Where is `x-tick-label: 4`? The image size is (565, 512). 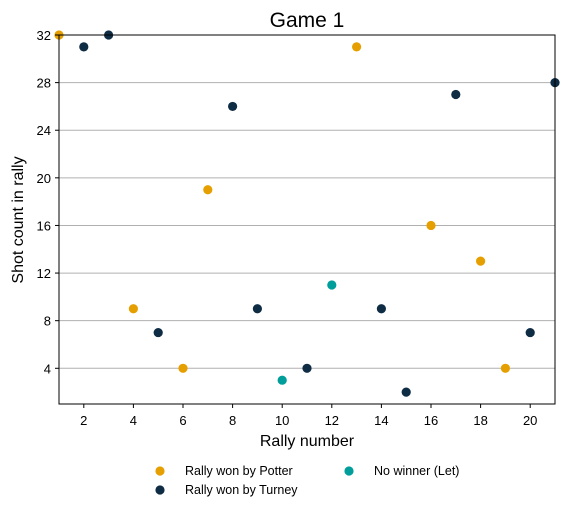 x-tick-label: 4 is located at coordinates (133, 420).